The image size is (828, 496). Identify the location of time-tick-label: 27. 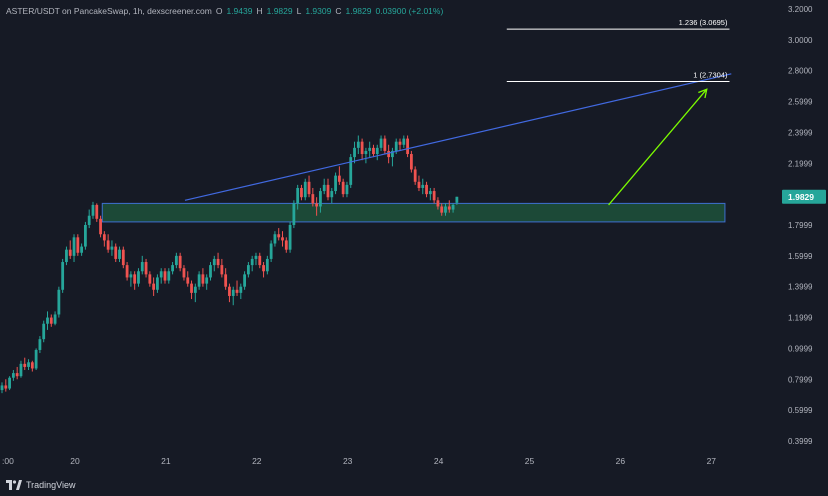
(712, 461).